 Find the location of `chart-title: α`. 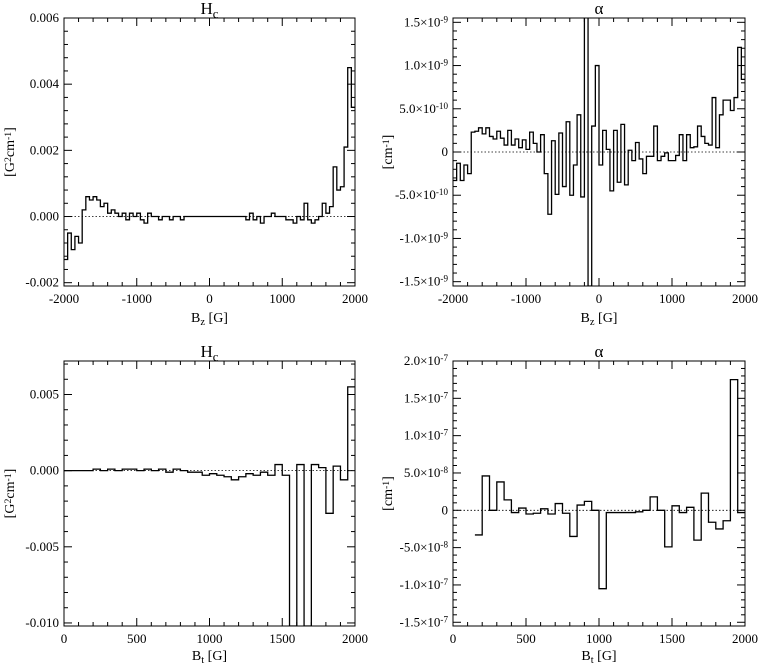

chart-title: α is located at coordinates (599, 351).